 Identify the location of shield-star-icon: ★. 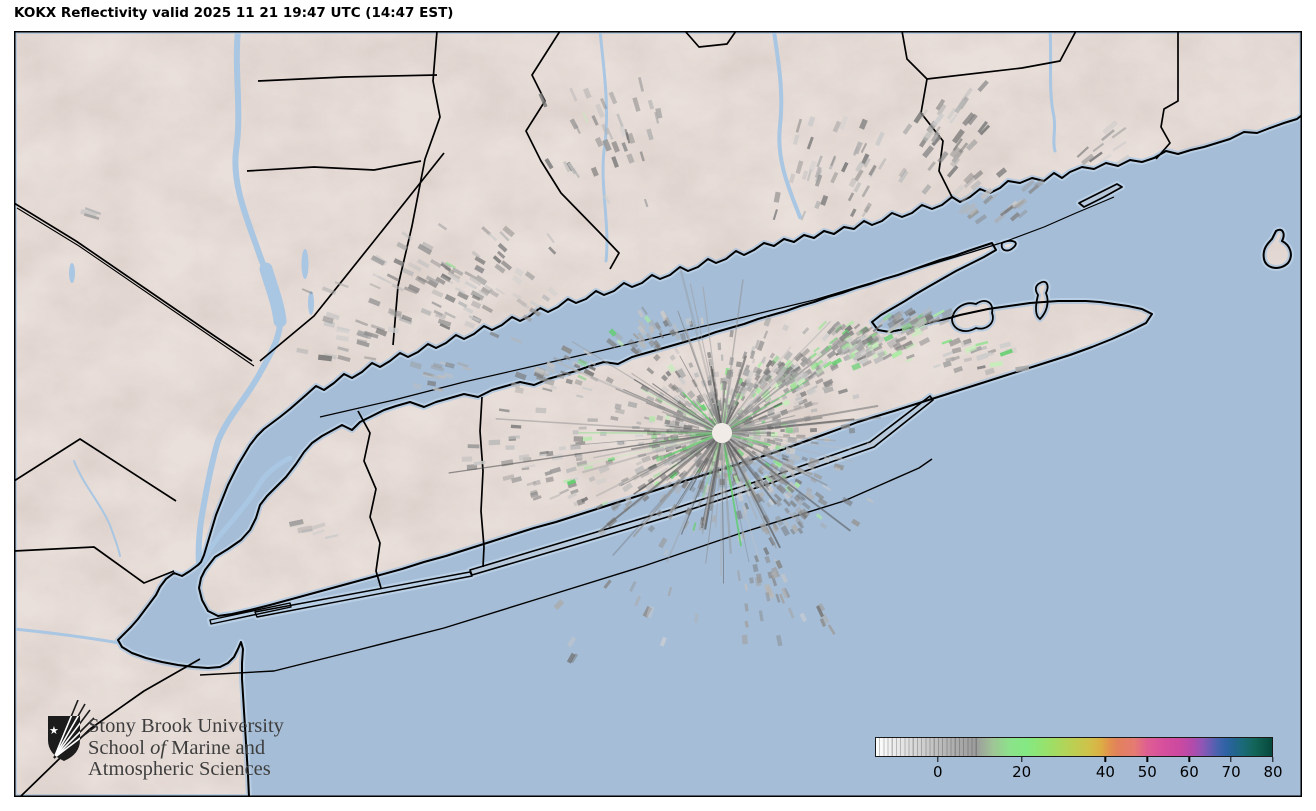
(54, 730).